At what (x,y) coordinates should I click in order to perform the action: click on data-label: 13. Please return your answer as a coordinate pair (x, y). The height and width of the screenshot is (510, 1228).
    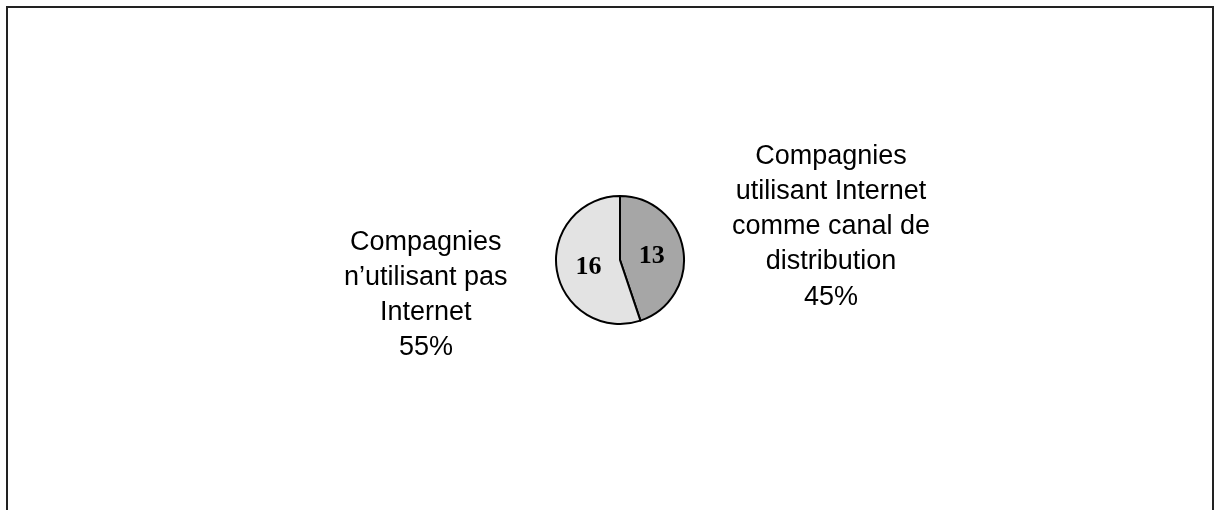
    Looking at the image, I should click on (651, 255).